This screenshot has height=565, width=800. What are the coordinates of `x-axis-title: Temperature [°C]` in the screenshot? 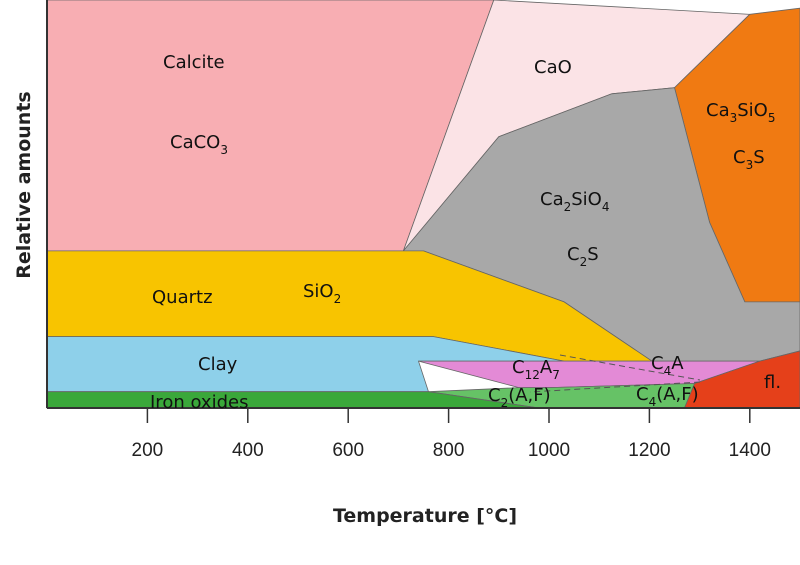 It's located at (425, 516).